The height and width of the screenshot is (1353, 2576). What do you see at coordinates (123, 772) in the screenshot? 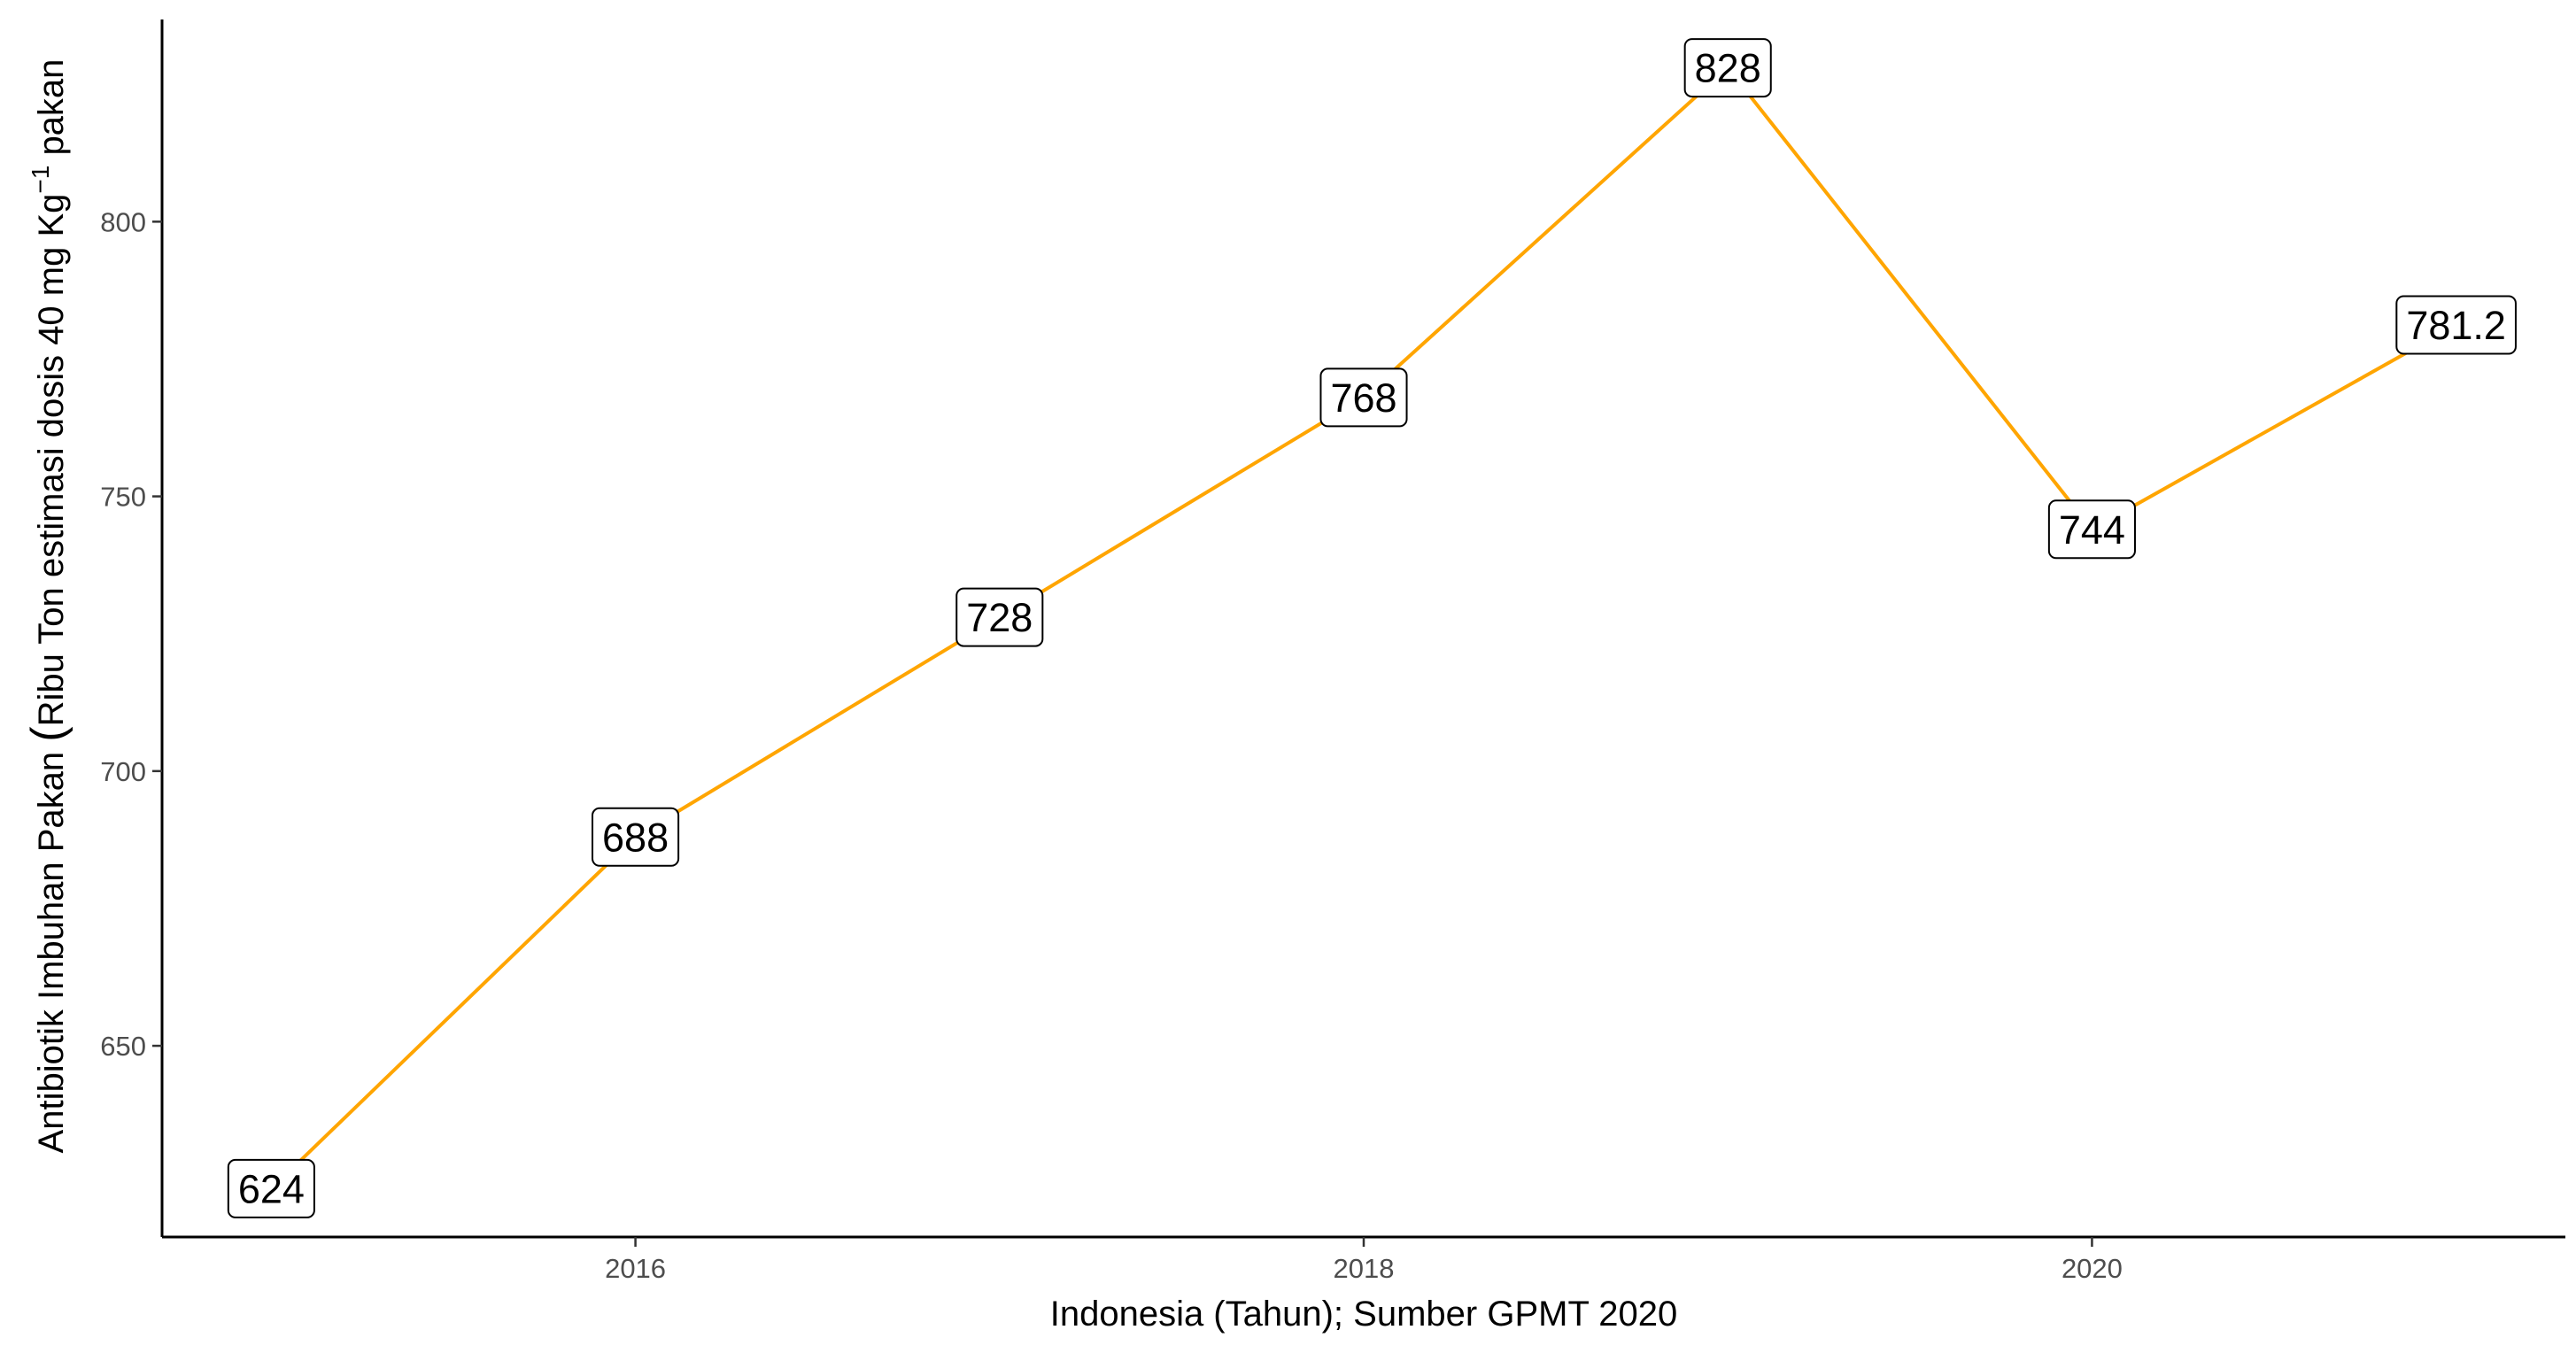
I see `y-tick-label: 700` at bounding box center [123, 772].